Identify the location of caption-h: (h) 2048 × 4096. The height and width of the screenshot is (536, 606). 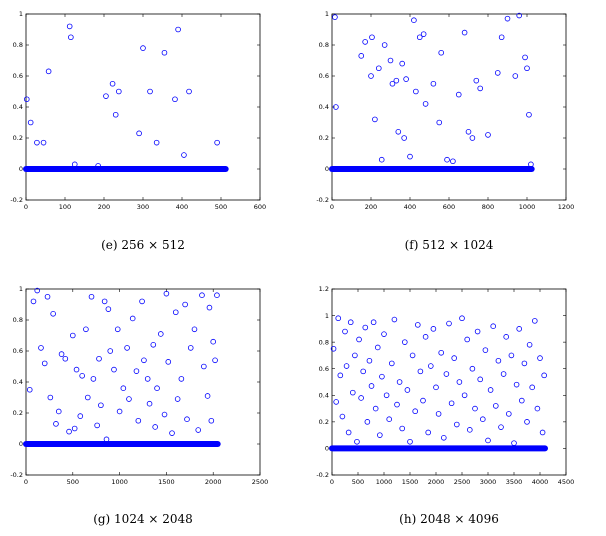
(449, 519).